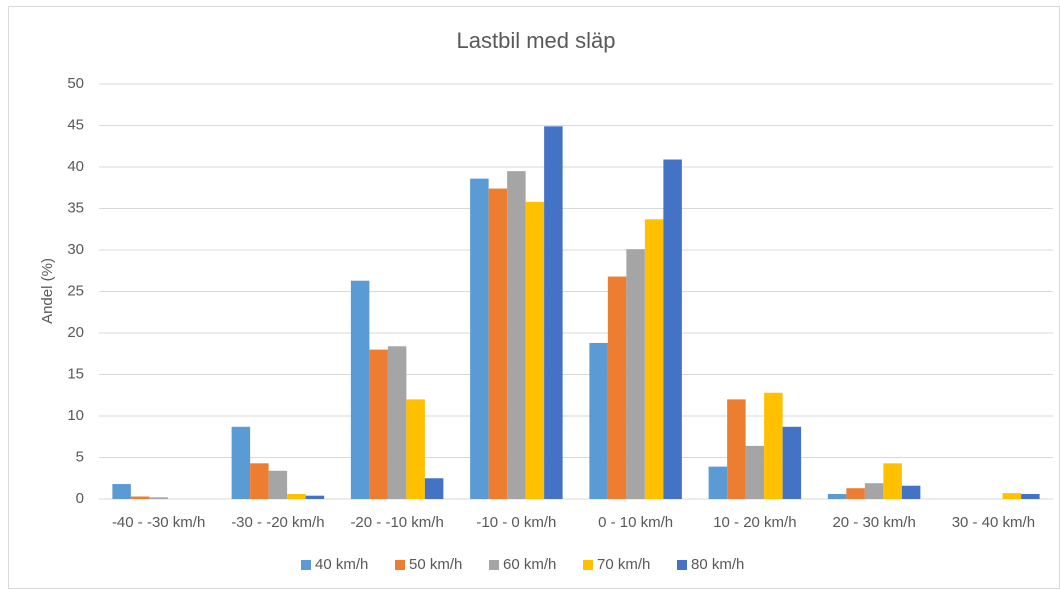 This screenshot has height=590, width=1061. I want to click on y-tick-label: 20, so click(75, 332).